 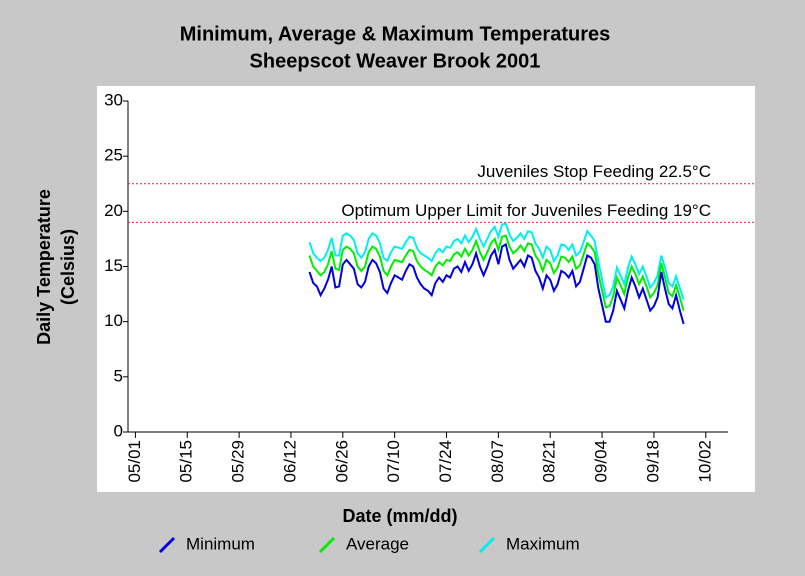 I want to click on x-tick-label: 06/26, so click(x=341, y=461).